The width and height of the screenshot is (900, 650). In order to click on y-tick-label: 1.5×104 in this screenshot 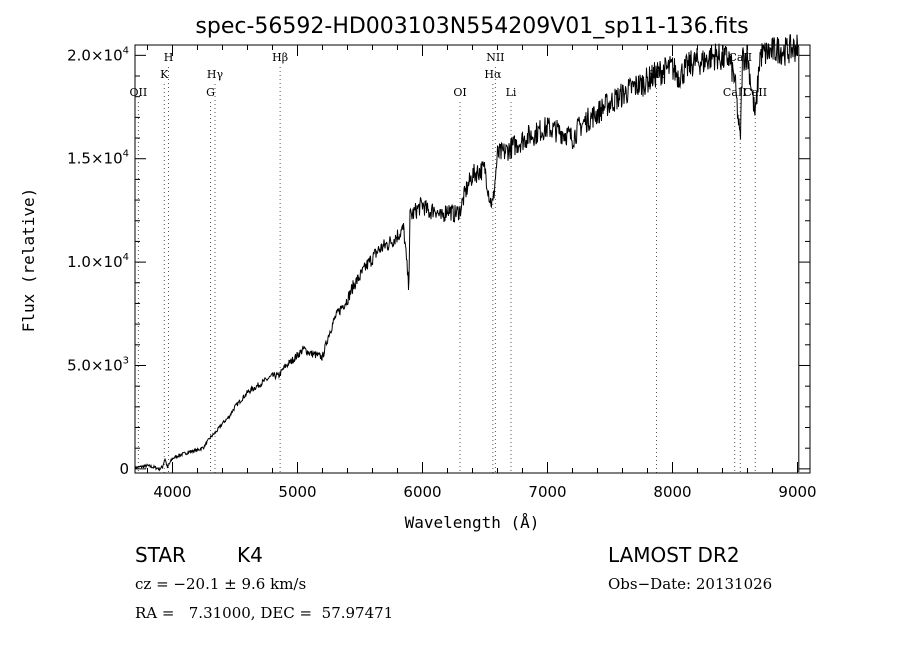, I will do `click(98, 158)`.